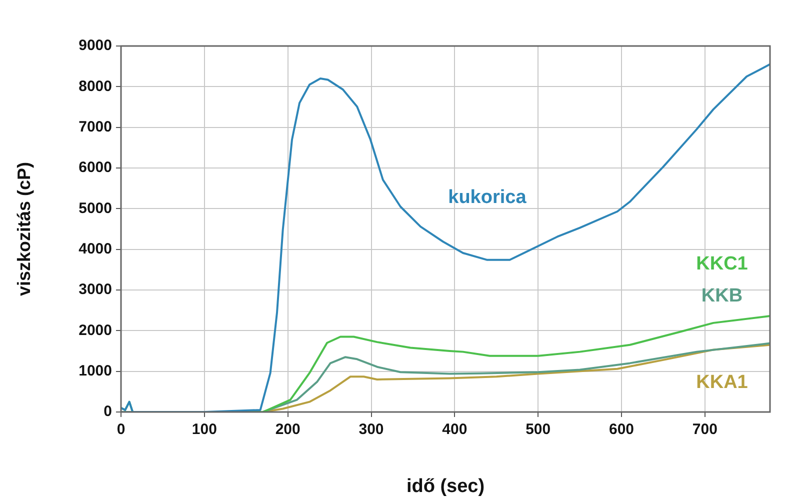  Describe the element at coordinates (487, 197) in the screenshot. I see `series-label: kukorica` at that location.